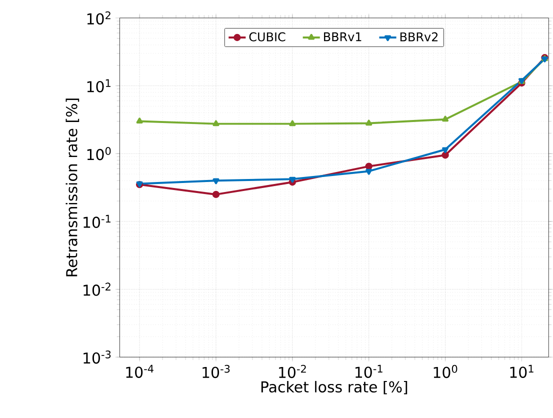  I want to click on x-tick-label: 10$^{-2}$, so click(292, 371).